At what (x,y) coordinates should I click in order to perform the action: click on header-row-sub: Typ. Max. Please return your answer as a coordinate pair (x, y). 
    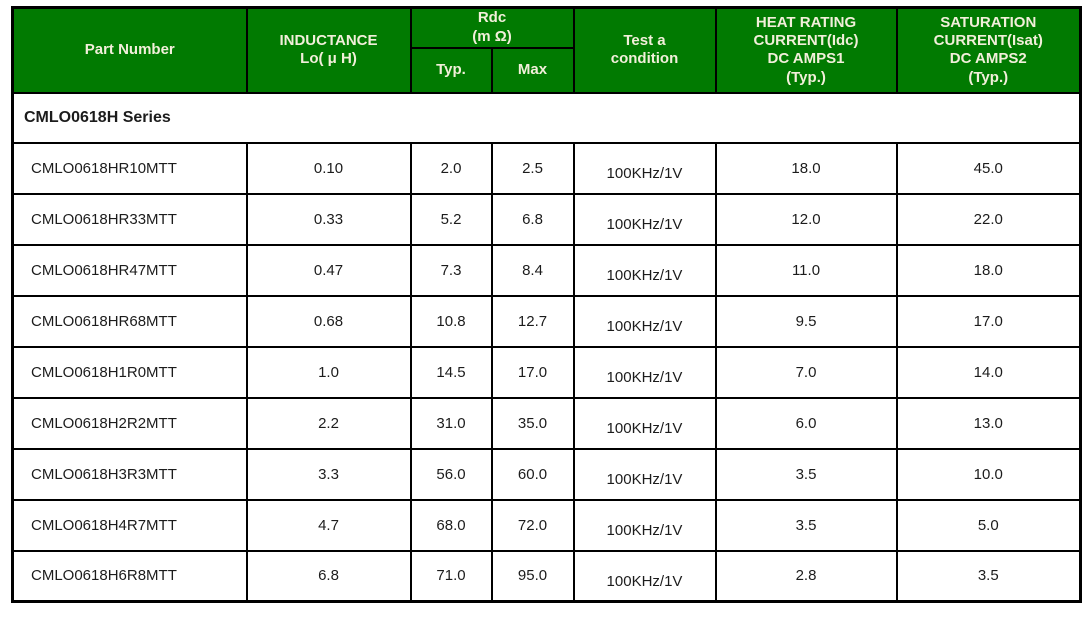
    Looking at the image, I should click on (547, 70).